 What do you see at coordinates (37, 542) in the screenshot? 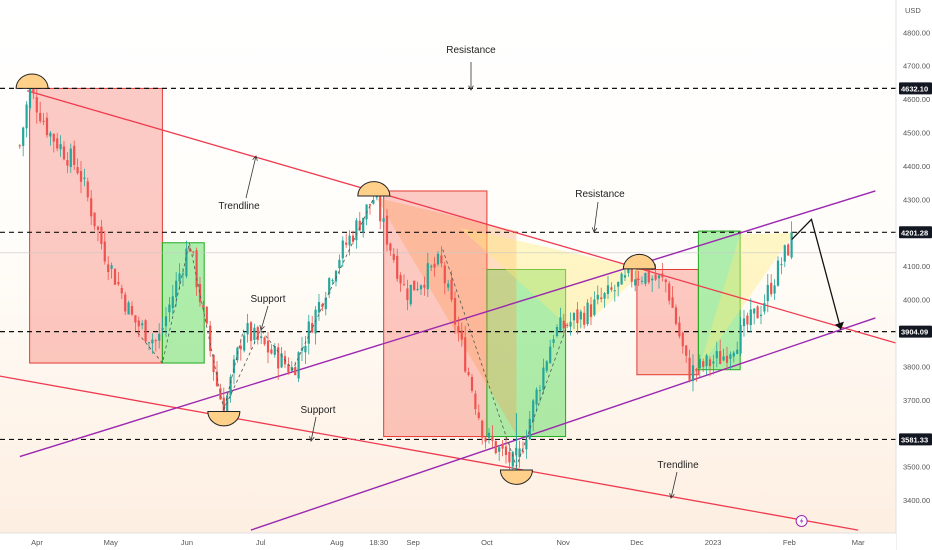
I see `time-tick-label: Apr` at bounding box center [37, 542].